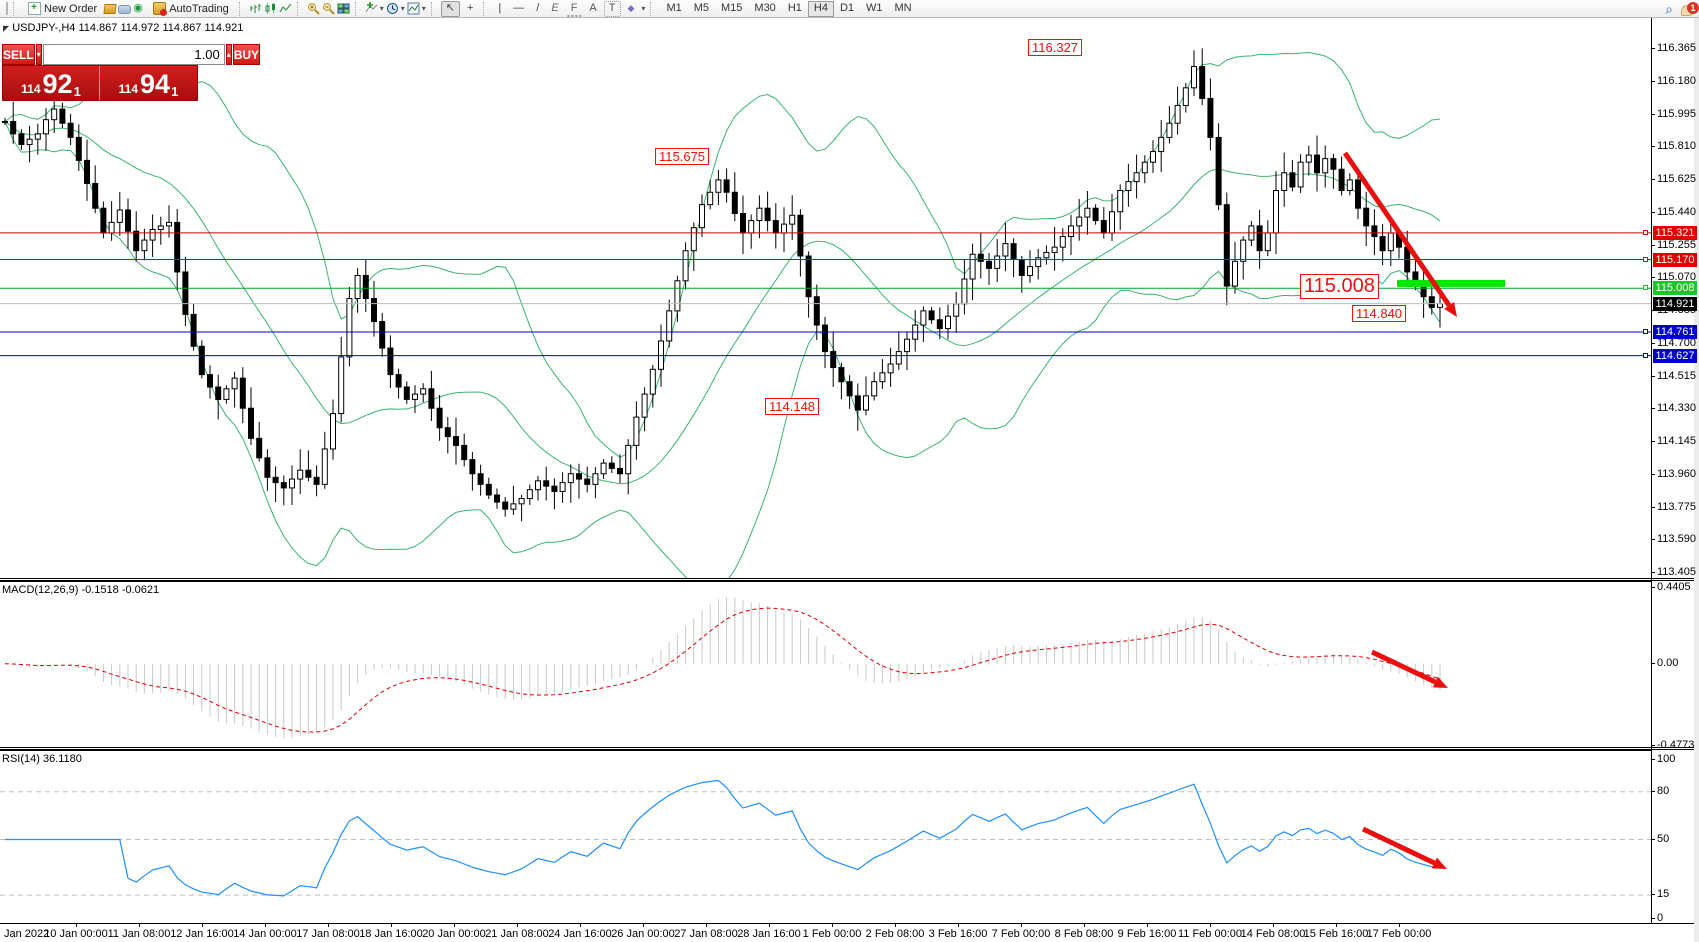 The height and width of the screenshot is (942, 1699). I want to click on cursor-tool: ↖, so click(450, 8).